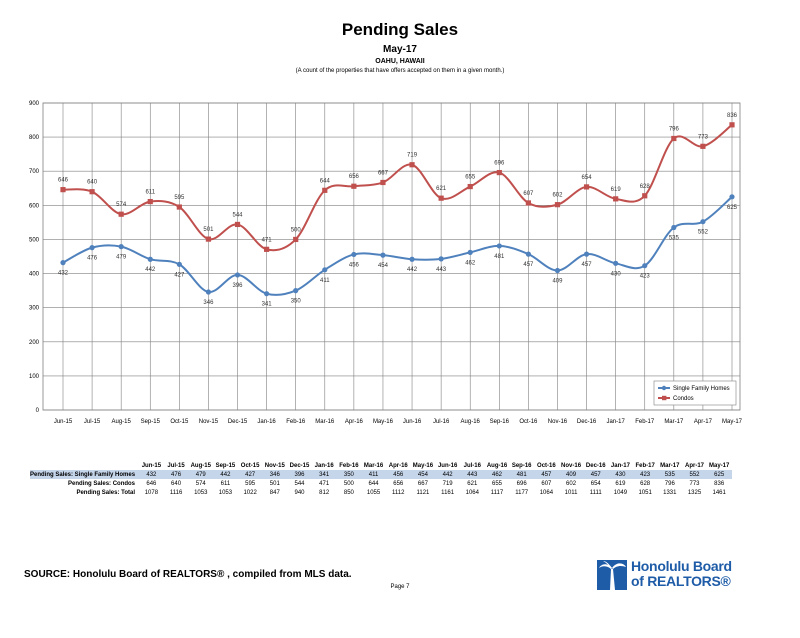 The image size is (800, 638). Describe the element at coordinates (674, 239) in the screenshot. I see `data-label-single-family-homes: 535` at that location.